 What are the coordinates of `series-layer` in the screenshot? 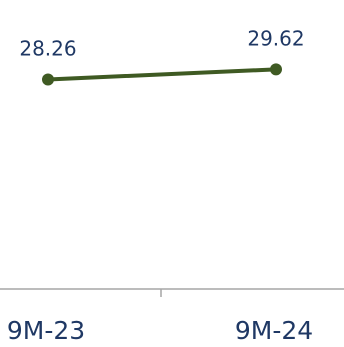 It's located at (162, 74).